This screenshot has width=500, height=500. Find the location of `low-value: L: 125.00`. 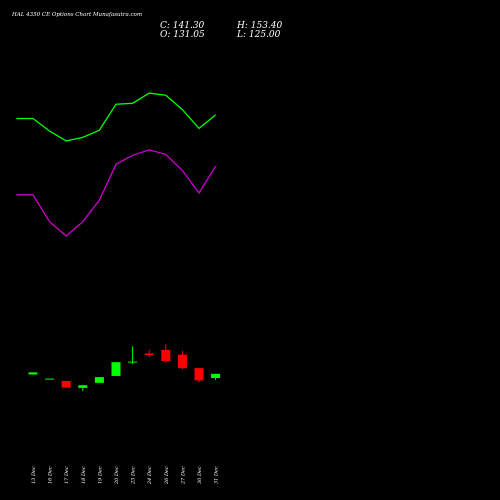

low-value: L: 125.00 is located at coordinates (258, 35).